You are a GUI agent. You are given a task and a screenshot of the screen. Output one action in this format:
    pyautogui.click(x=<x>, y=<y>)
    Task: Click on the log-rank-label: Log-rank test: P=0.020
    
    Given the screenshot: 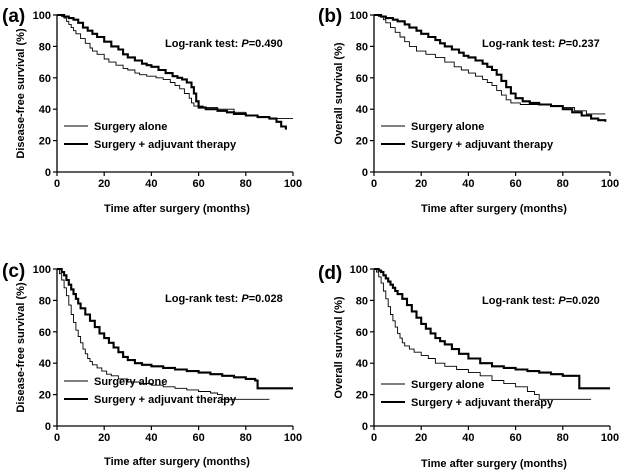 What is the action you would take?
    pyautogui.click(x=541, y=301)
    